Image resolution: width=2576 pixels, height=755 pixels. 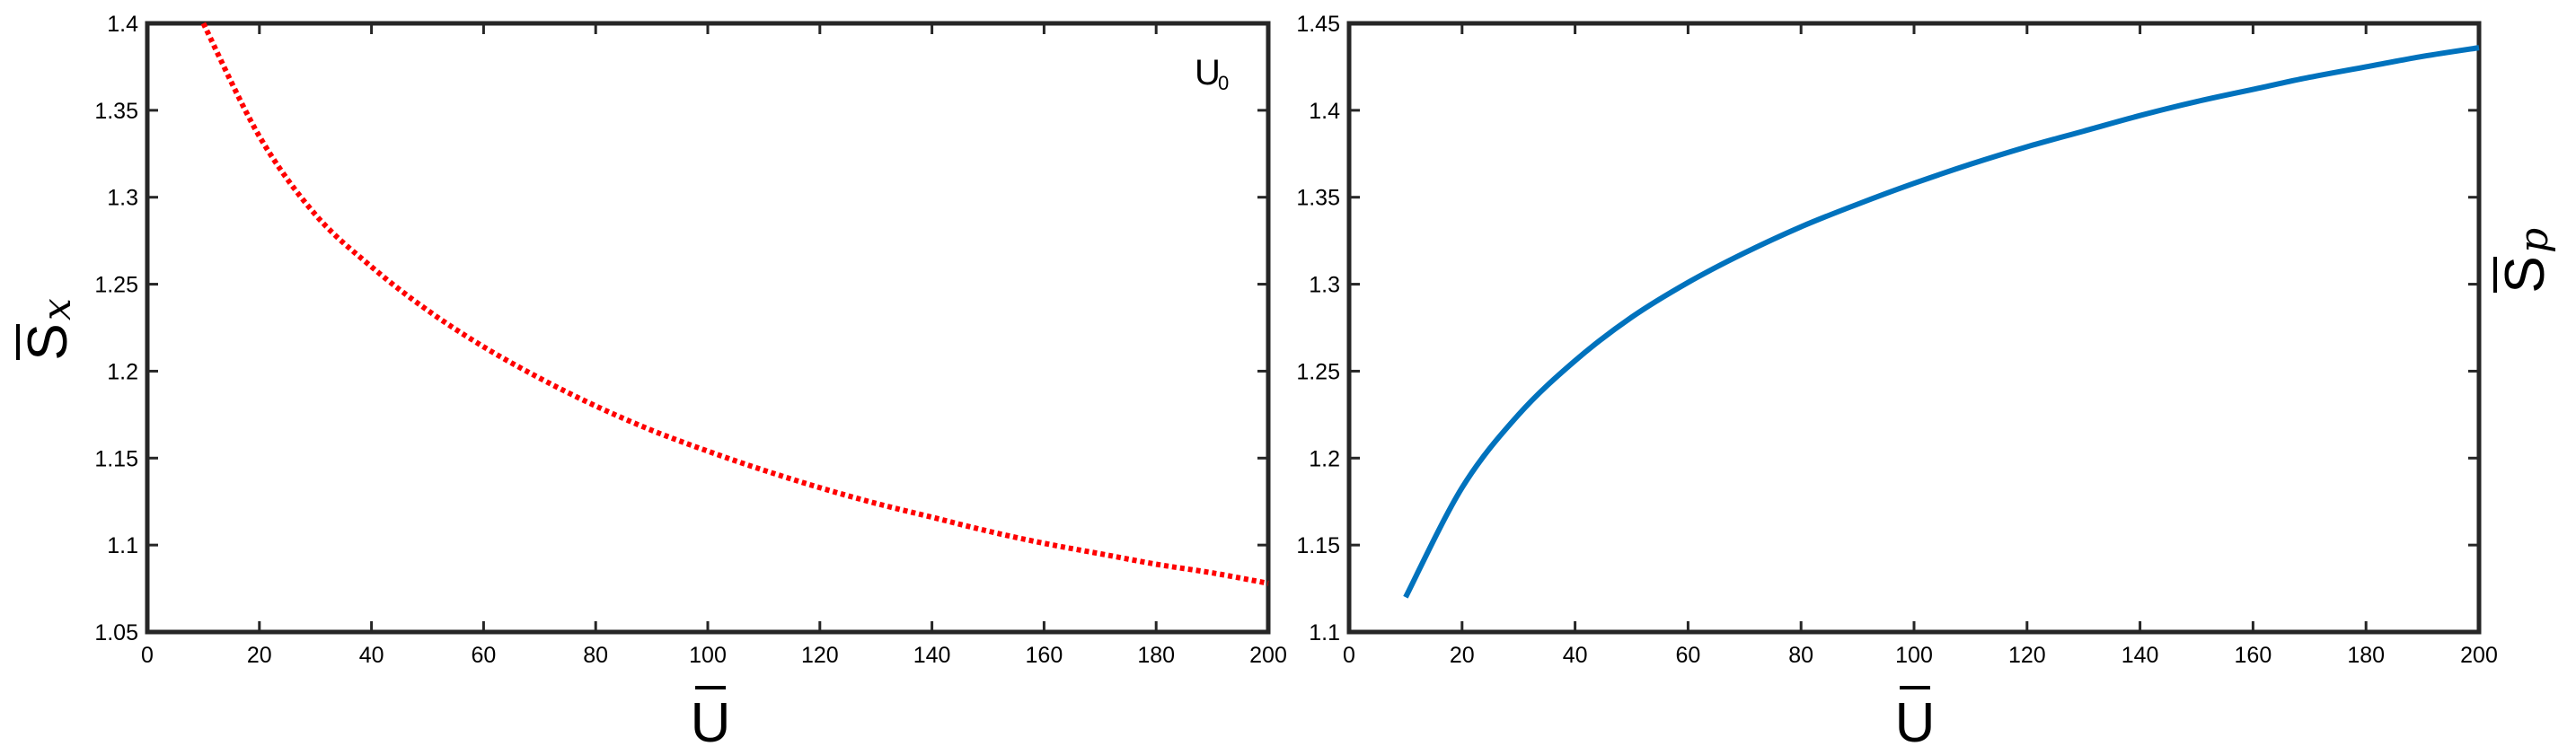 I want to click on y-tick-label: 1.05, so click(x=116, y=632).